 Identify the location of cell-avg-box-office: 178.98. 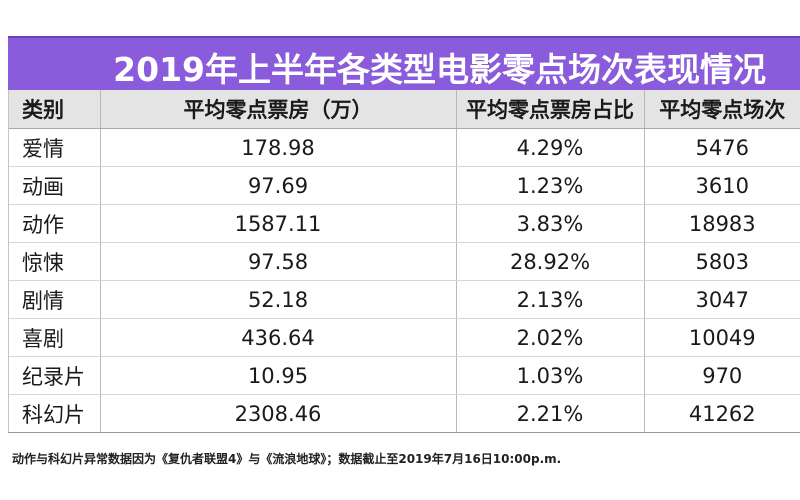
(278, 147).